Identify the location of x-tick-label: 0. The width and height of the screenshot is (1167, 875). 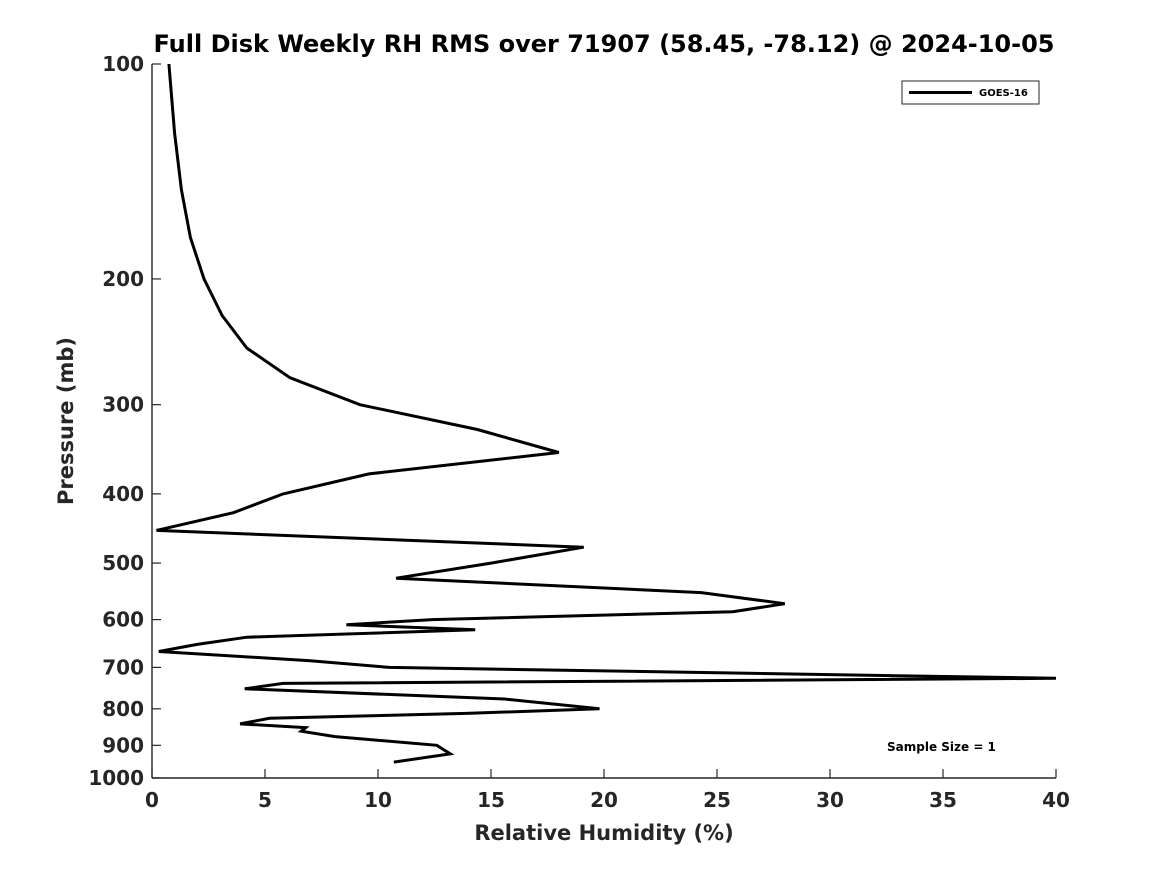
(152, 800).